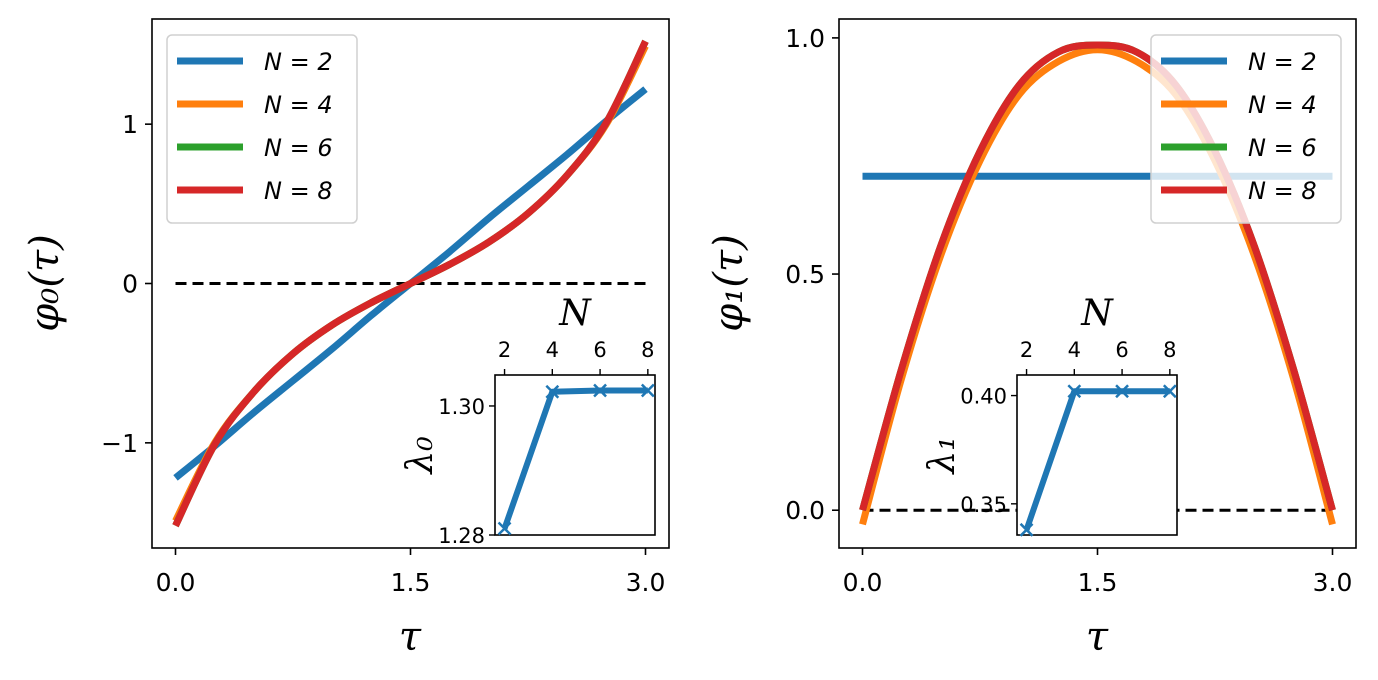 The width and height of the screenshot is (1378, 680). I want to click on inset-y-axis-label-text: λ₁, so click(942, 455).